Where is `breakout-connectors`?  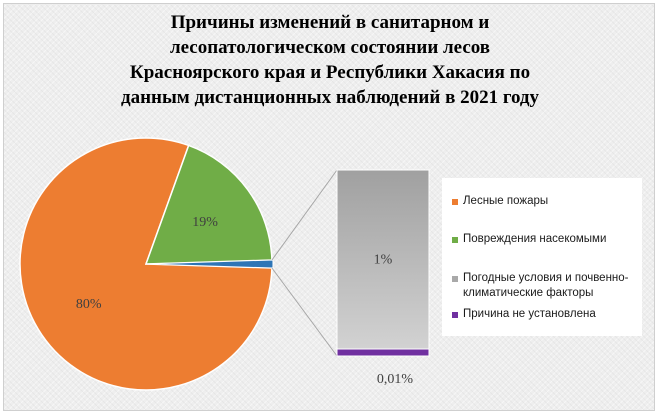 breakout-connectors is located at coordinates (304, 263).